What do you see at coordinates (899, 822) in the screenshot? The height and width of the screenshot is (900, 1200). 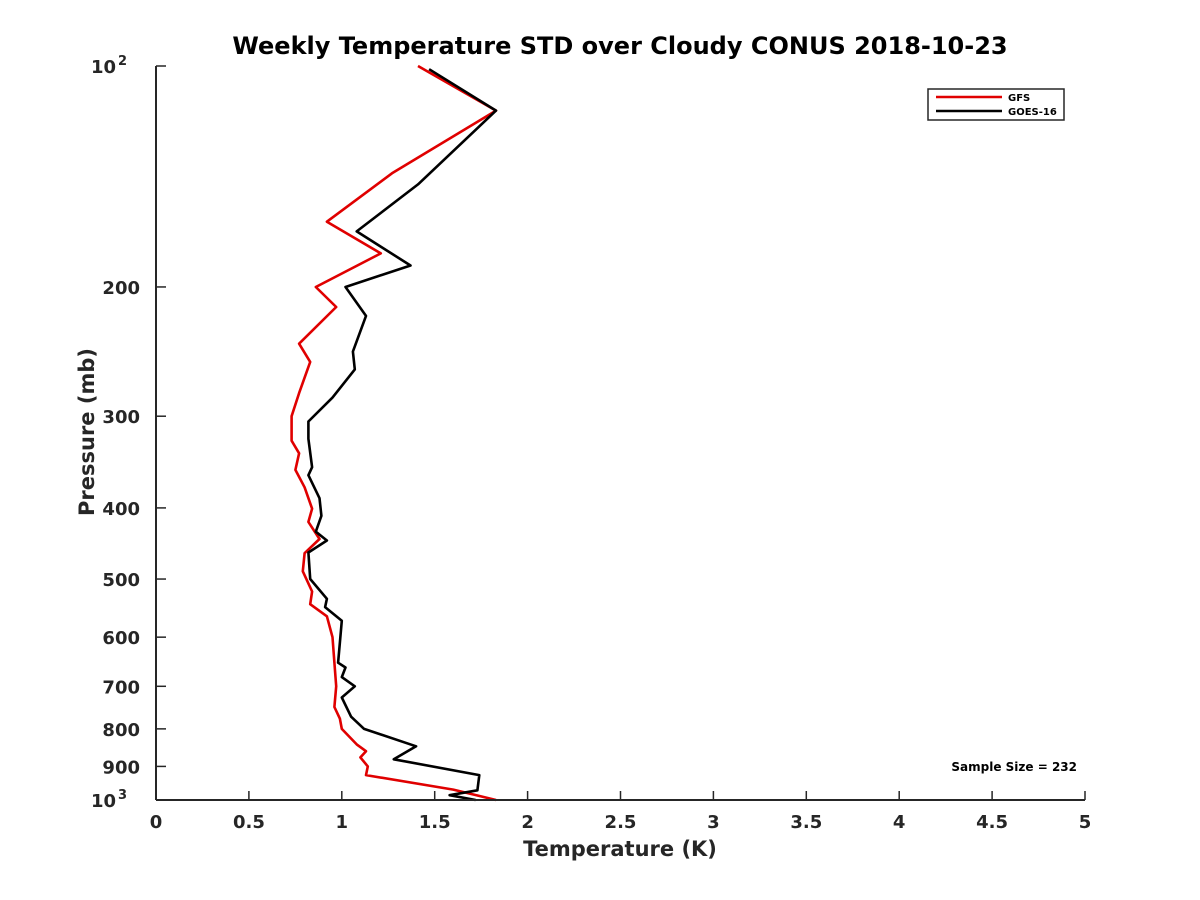 I see `x-tick-label: 4` at bounding box center [899, 822].